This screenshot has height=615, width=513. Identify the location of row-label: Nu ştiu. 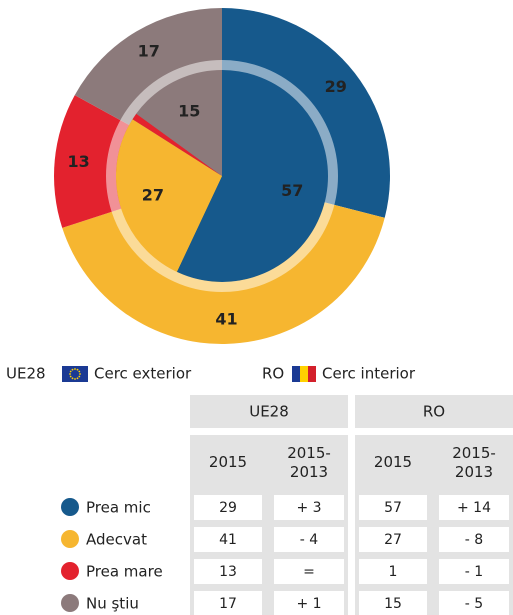
(112, 604).